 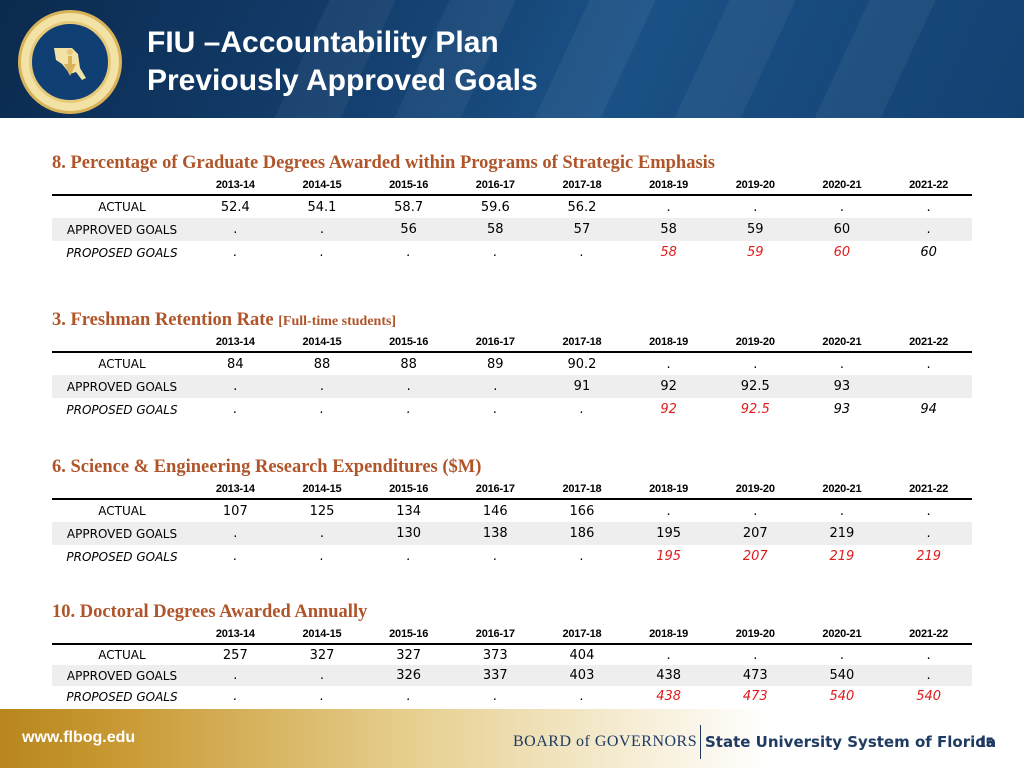 I want to click on table-cell: 88, so click(x=322, y=364).